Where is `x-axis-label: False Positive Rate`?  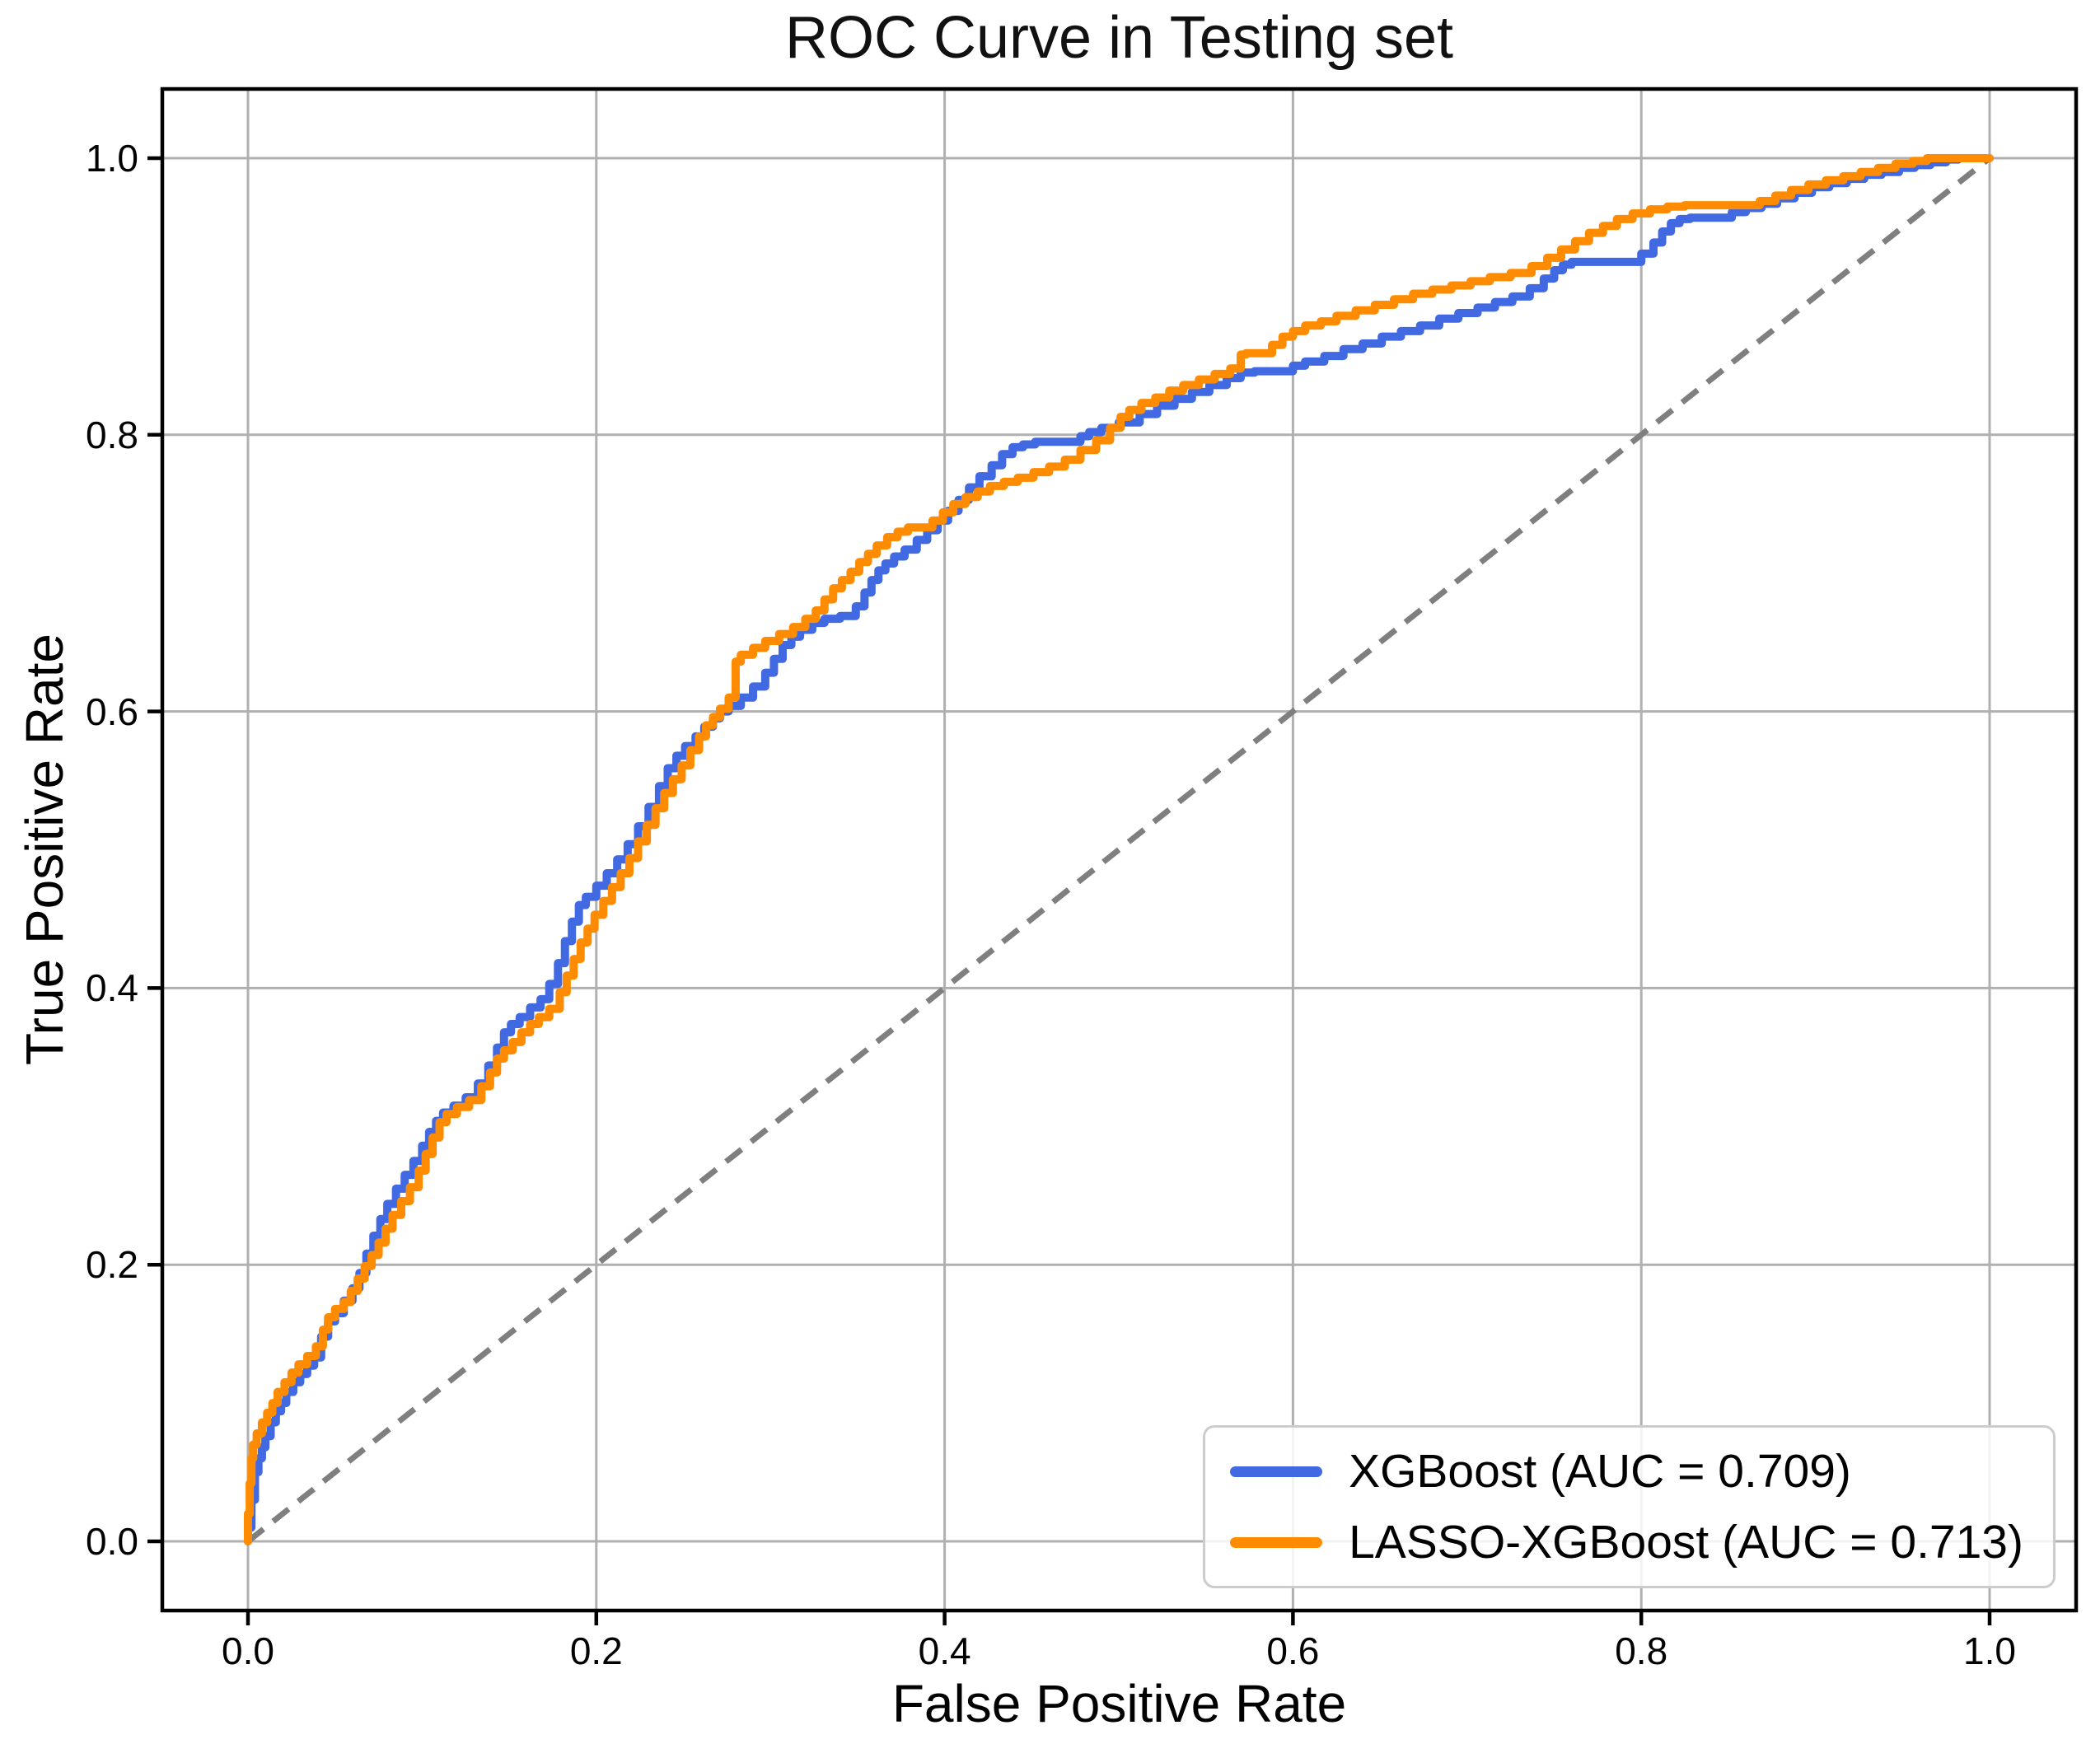 x-axis-label: False Positive Rate is located at coordinates (1119, 1703).